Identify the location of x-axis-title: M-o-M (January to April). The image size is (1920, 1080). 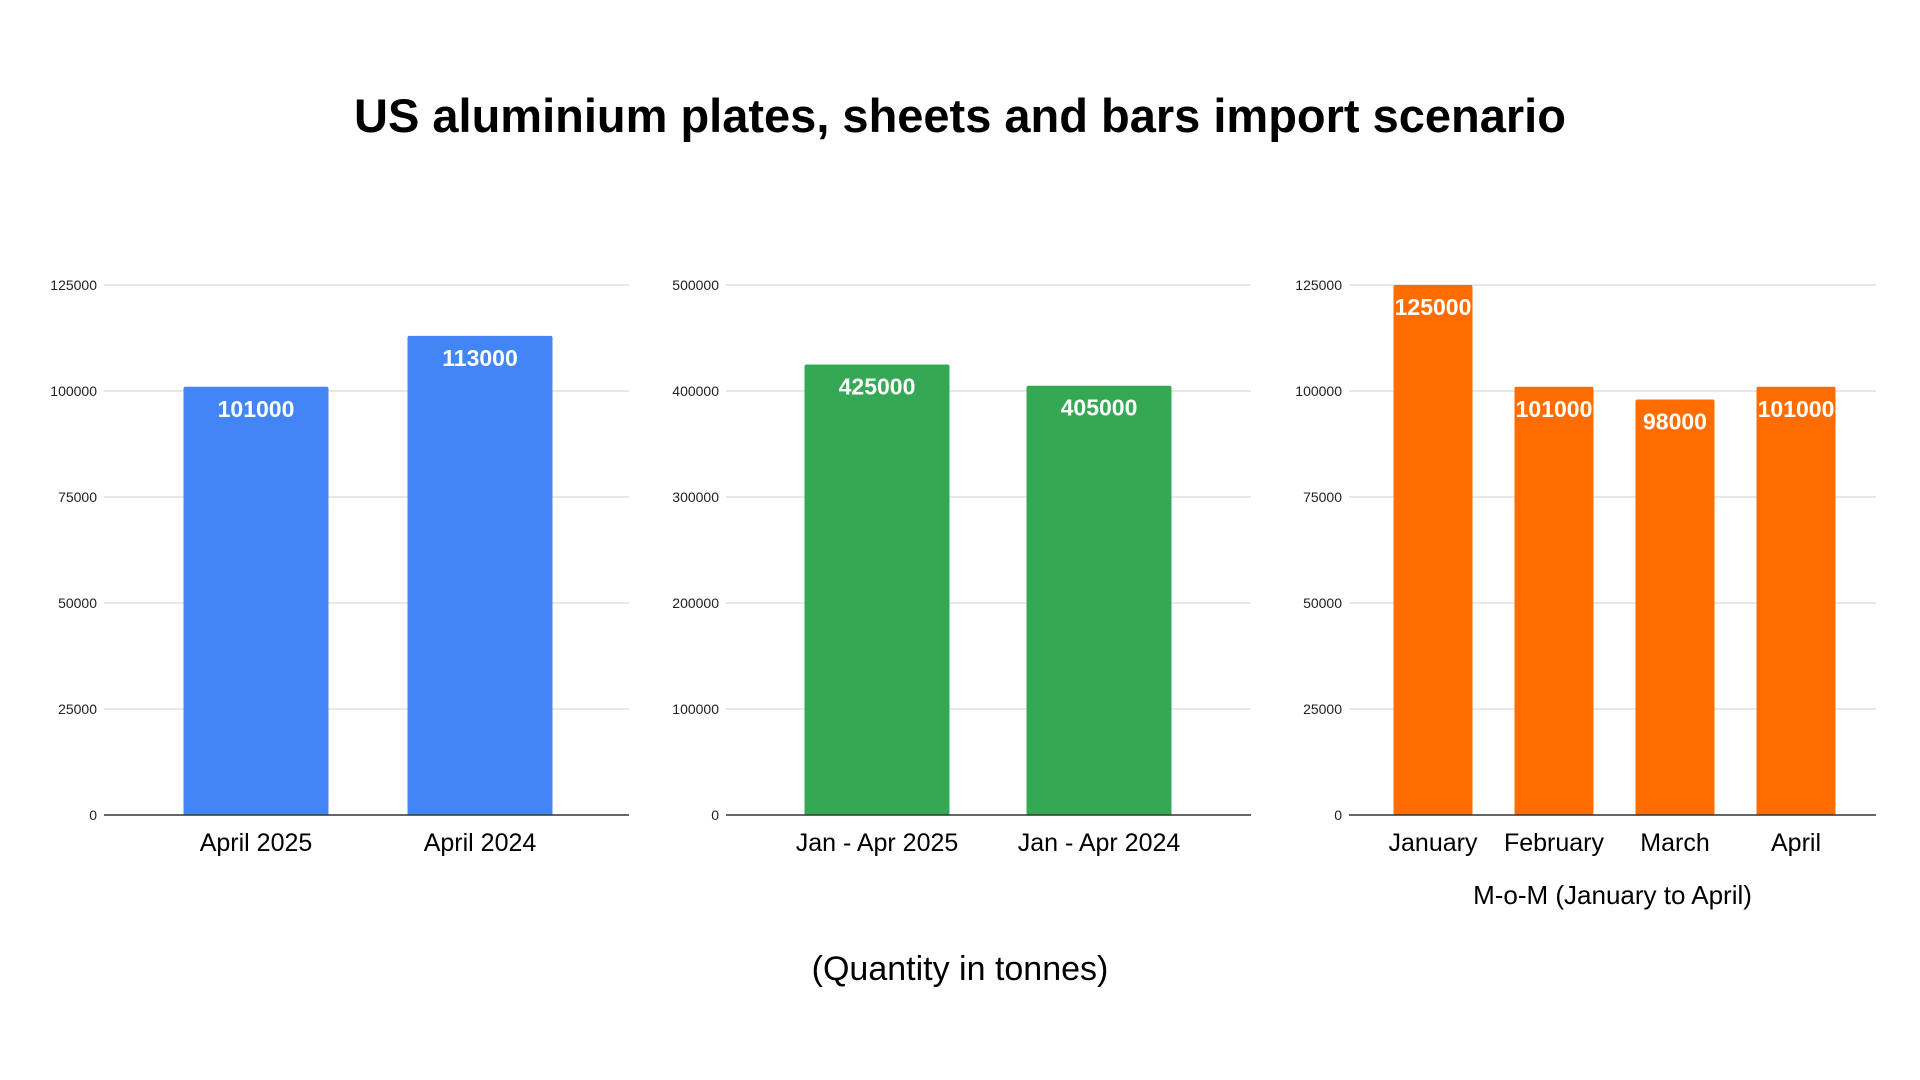
(1612, 895).